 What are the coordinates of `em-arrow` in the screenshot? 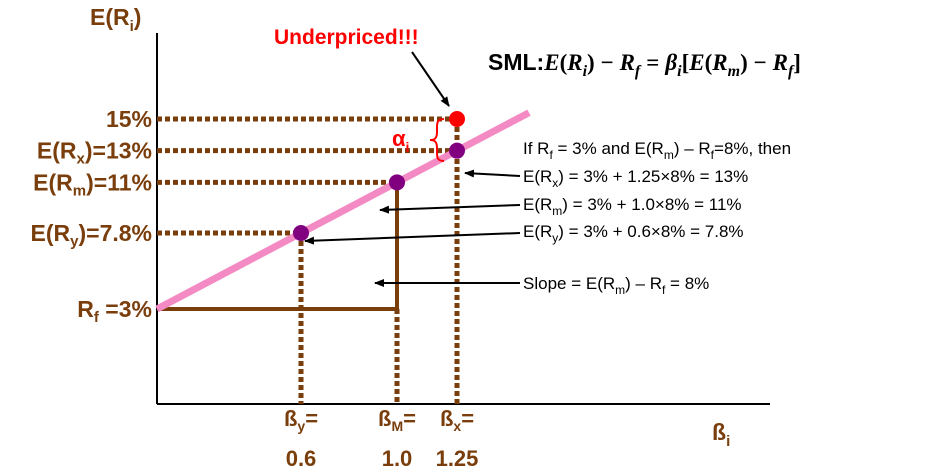 It's located at (450, 209).